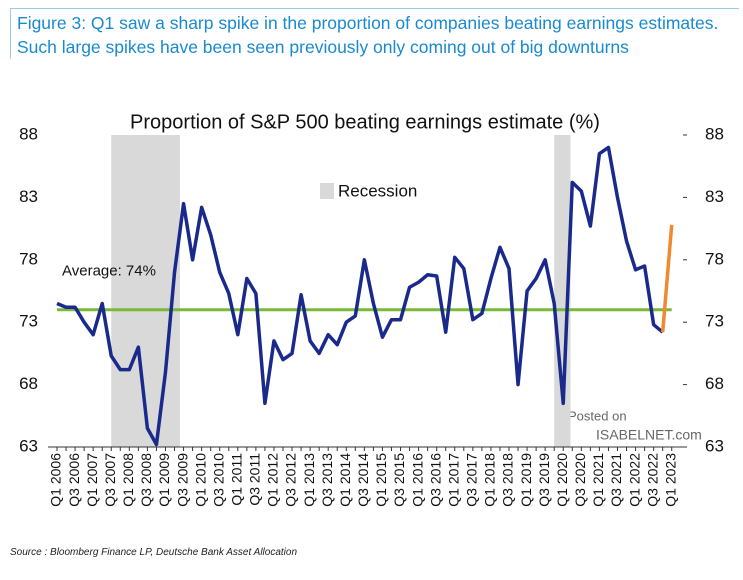 The image size is (743, 580). I want to click on x-tick-label: Q3 2017, so click(472, 480).